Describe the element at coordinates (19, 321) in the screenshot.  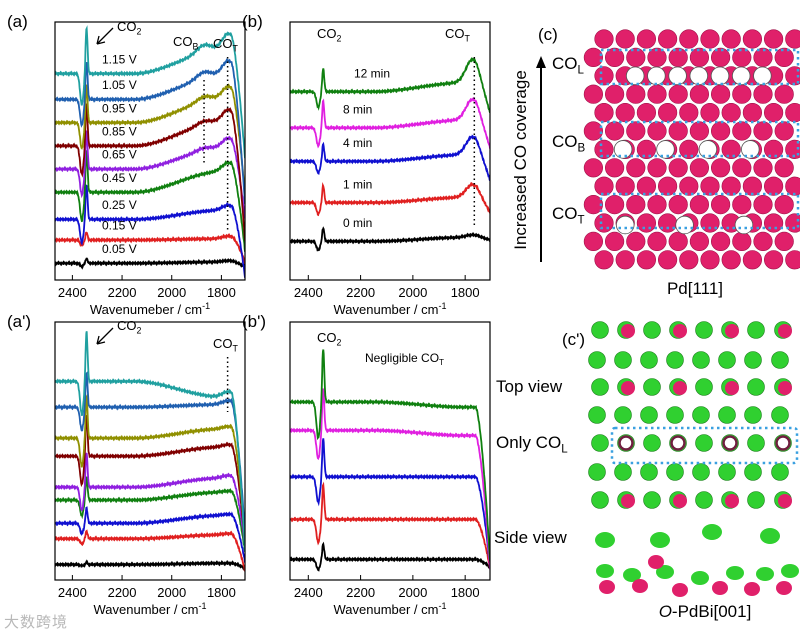
I see `panel-label-a2: (a')` at that location.